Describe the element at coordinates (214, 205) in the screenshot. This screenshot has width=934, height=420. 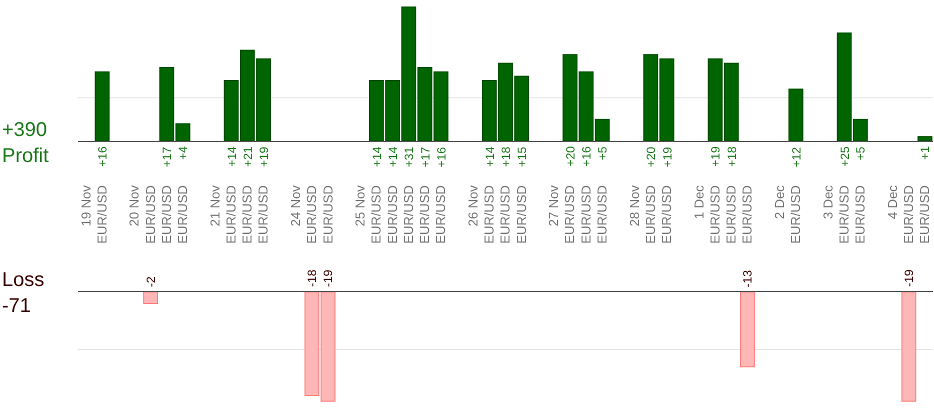
I see `x-tick-label: 21 Nov` at that location.